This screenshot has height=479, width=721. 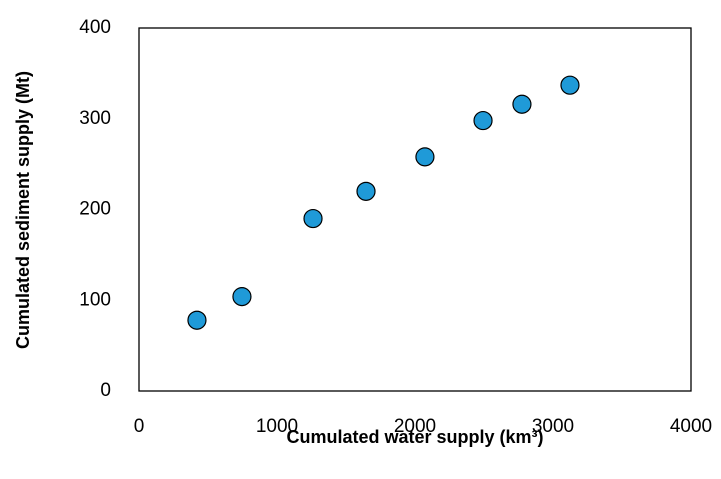 I want to click on x-tick-label: 0, so click(x=139, y=426).